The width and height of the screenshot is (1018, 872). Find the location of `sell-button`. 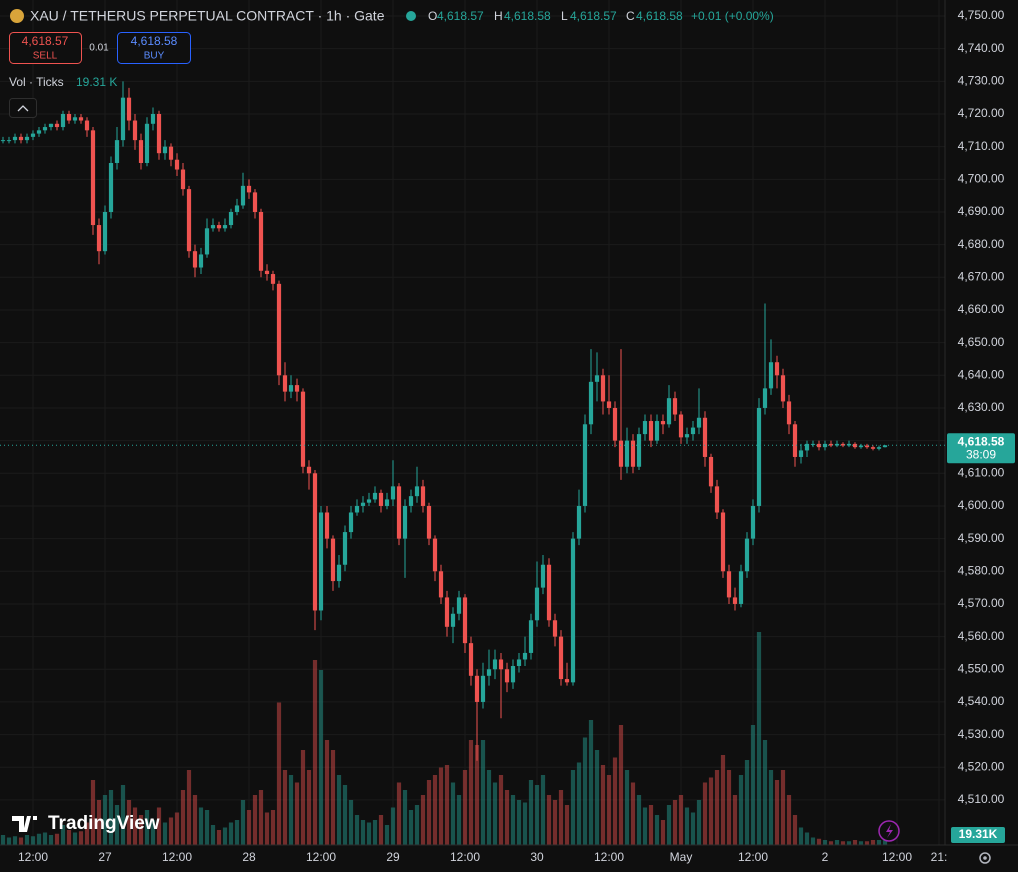

sell-button is located at coordinates (45, 48).